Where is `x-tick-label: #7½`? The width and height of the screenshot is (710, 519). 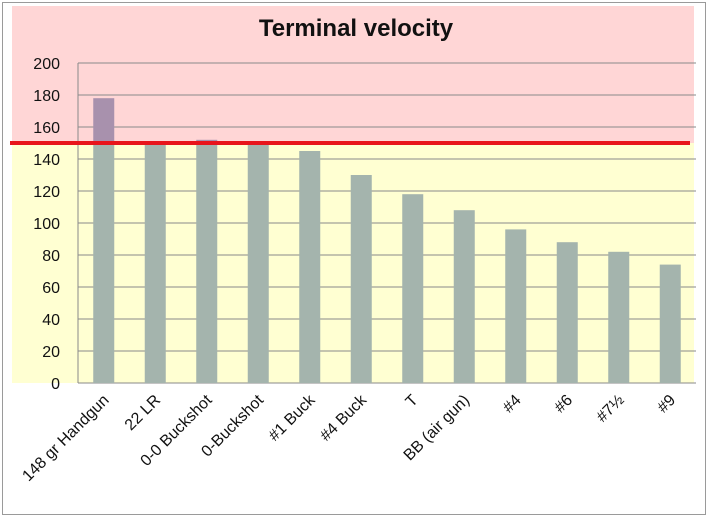
x-tick-label: #7½ is located at coordinates (611, 409).